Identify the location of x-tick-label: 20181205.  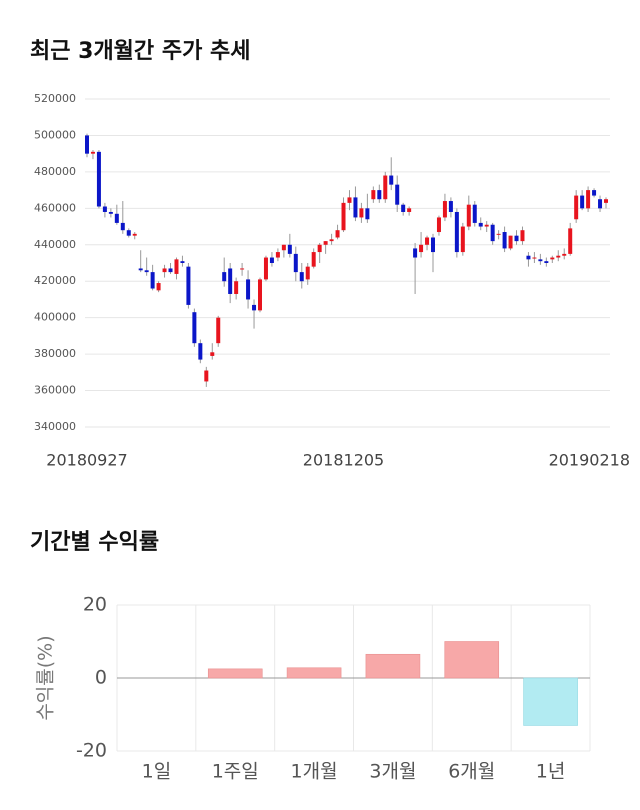
(343, 460).